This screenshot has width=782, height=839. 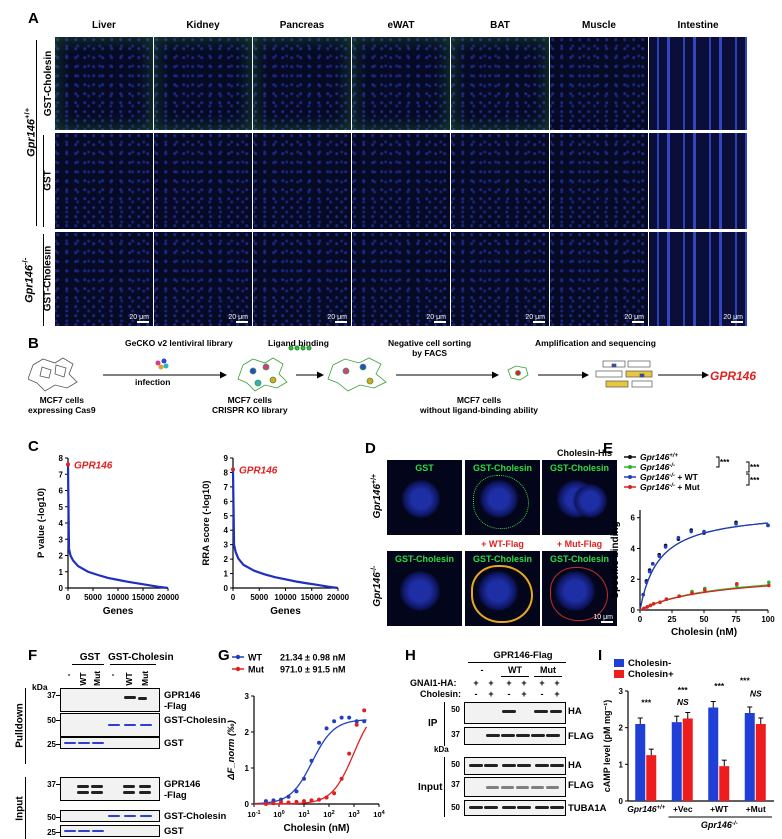 What do you see at coordinates (441, 749) in the screenshot?
I see `h-kda-label: kDa` at bounding box center [441, 749].